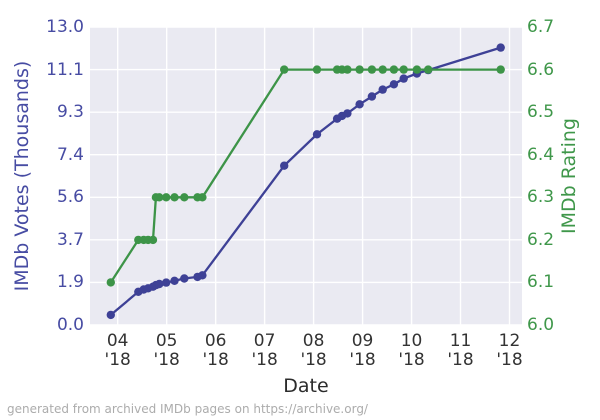 The height and width of the screenshot is (420, 600). What do you see at coordinates (313, 350) in the screenshot?
I see `x-tick-label: 08'18` at bounding box center [313, 350].